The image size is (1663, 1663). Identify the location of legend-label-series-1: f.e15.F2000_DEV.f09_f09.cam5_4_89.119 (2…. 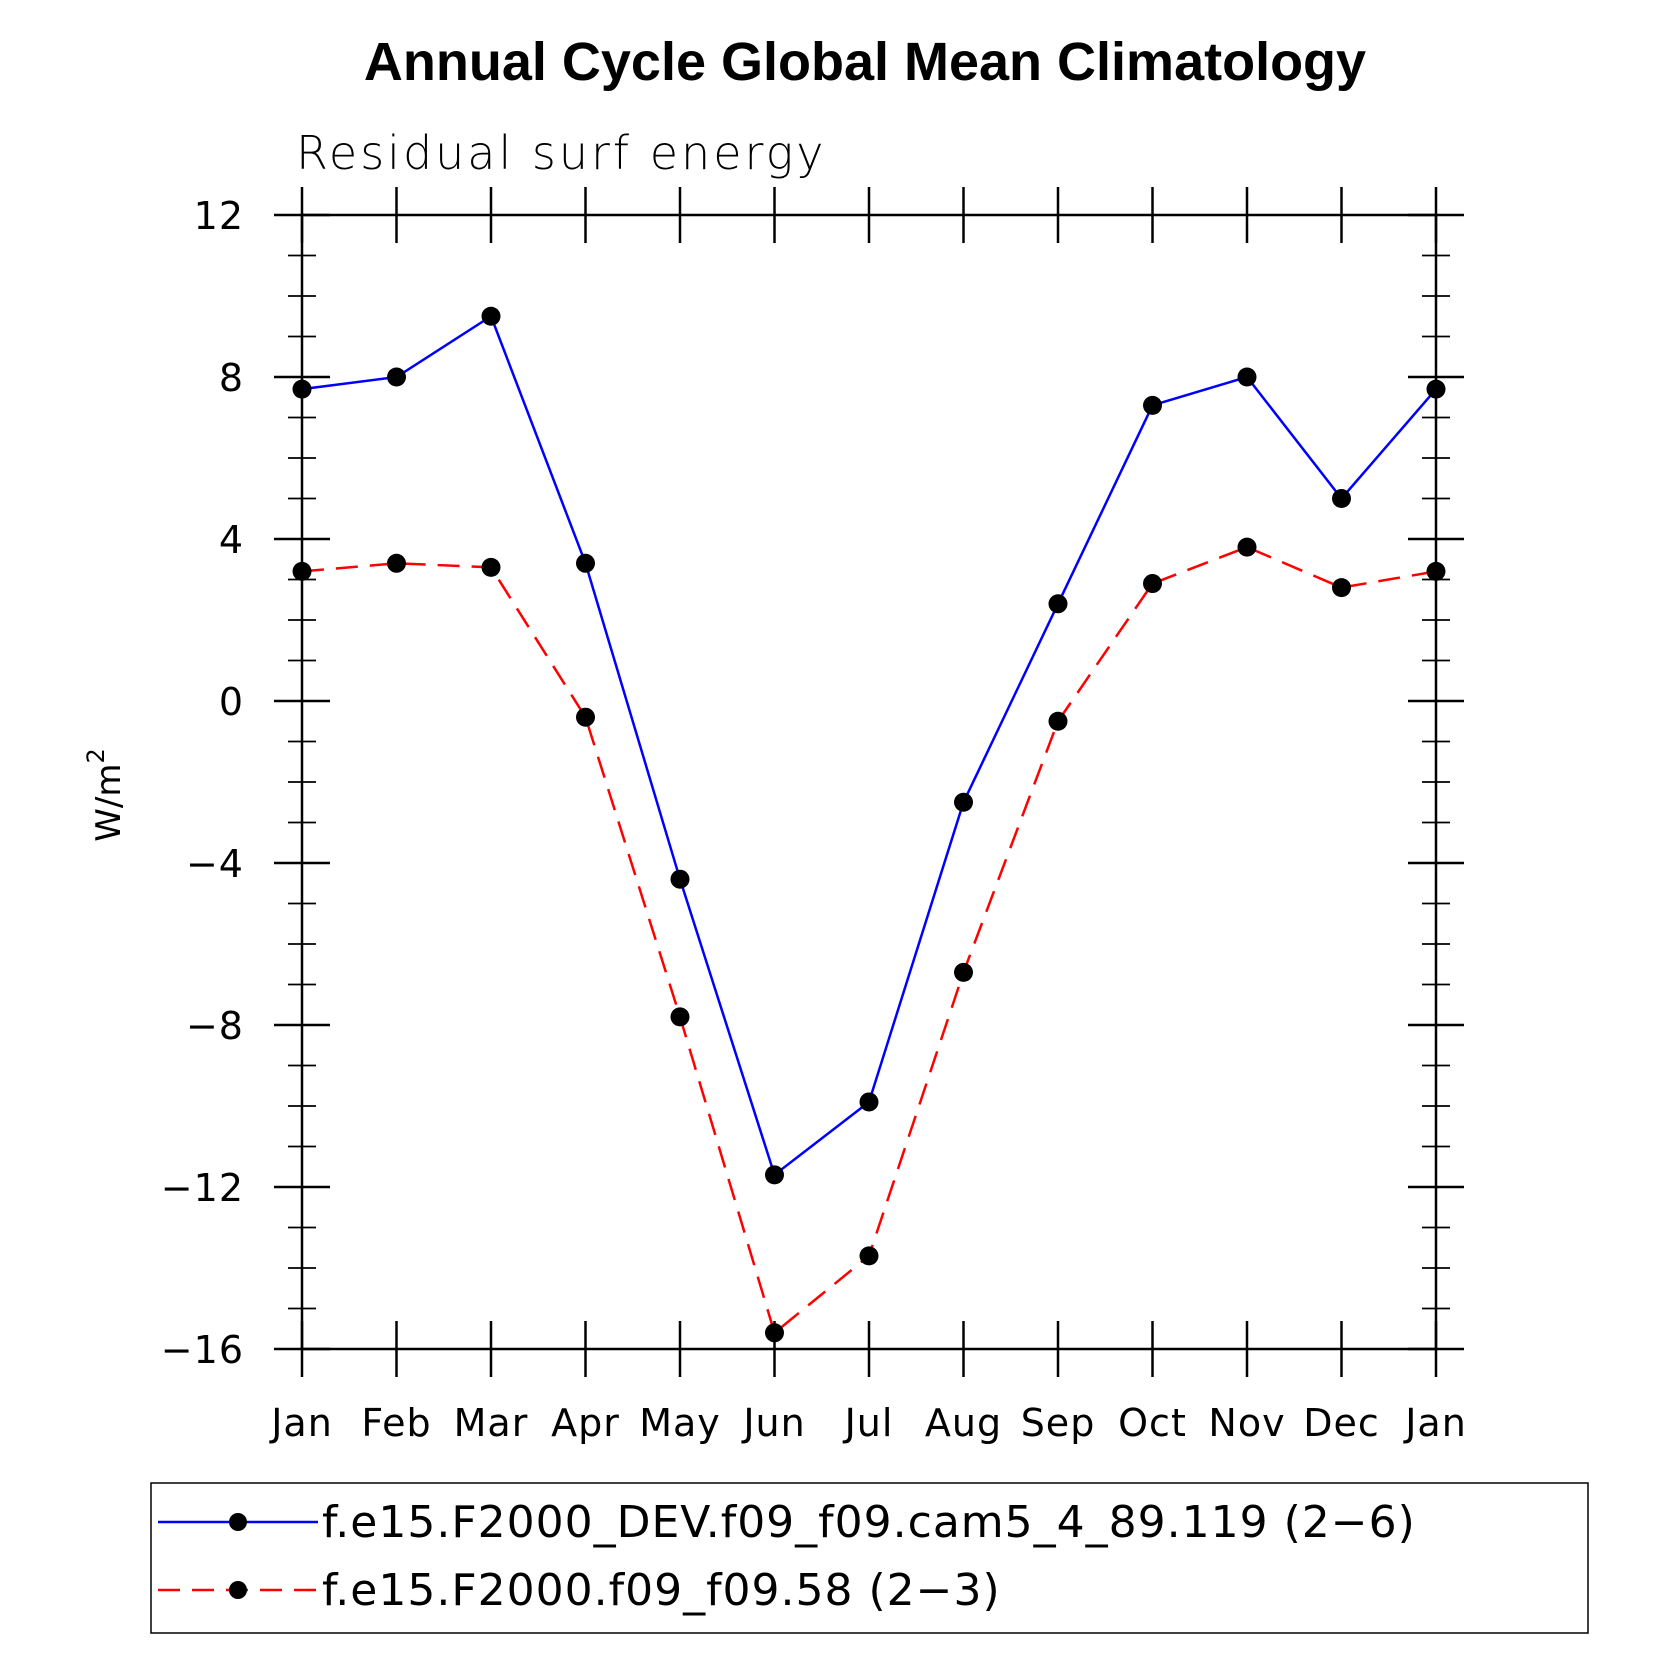
(869, 1522).